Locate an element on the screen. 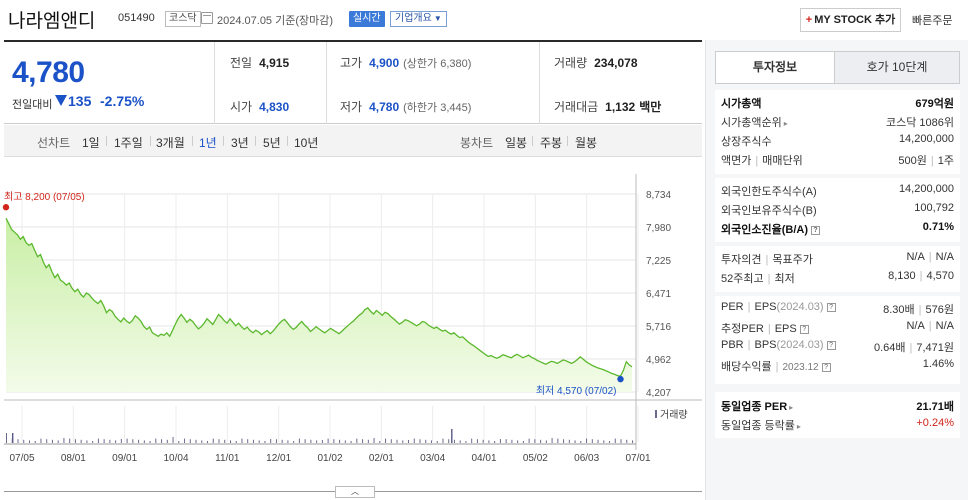 The height and width of the screenshot is (500, 968). x-tick-label: 01/02 is located at coordinates (329, 458).